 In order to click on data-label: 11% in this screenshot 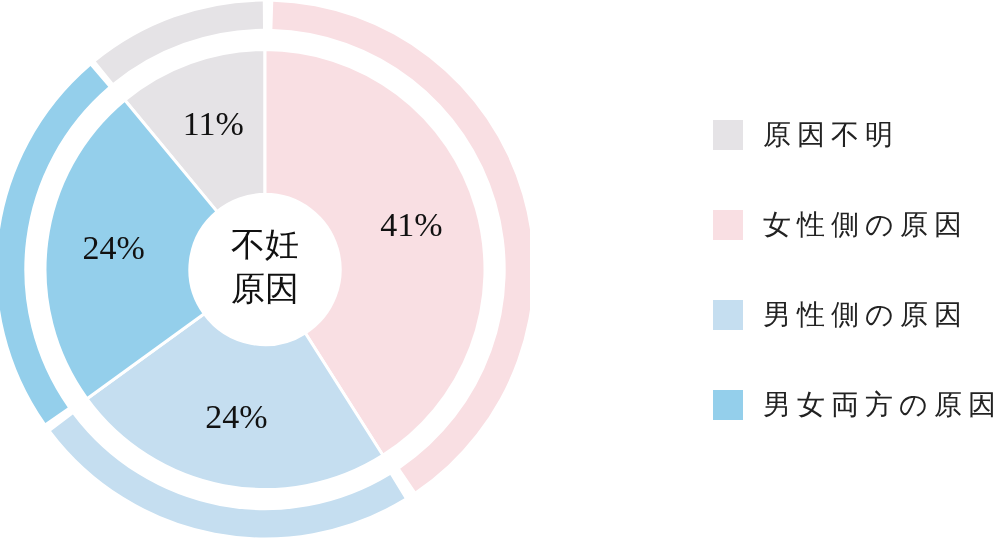, I will do `click(213, 123)`.